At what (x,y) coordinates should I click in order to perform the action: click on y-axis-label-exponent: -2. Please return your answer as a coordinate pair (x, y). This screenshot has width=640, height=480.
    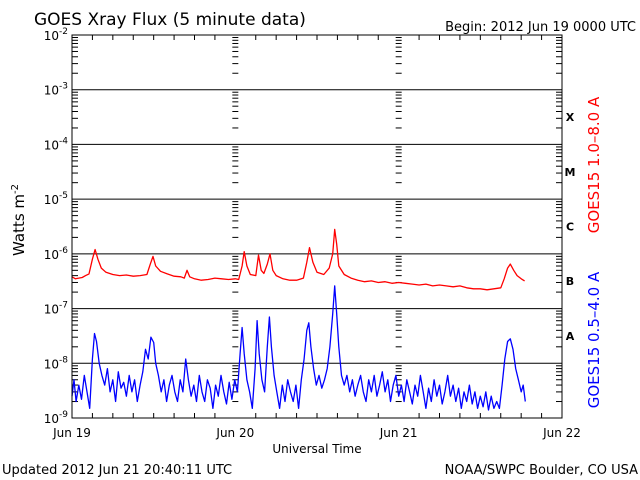
    Looking at the image, I should click on (15, 189).